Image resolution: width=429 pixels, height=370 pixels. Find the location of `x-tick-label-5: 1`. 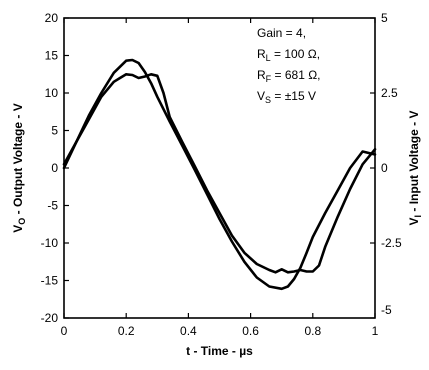

x-tick-label-5: 1 is located at coordinates (375, 331).